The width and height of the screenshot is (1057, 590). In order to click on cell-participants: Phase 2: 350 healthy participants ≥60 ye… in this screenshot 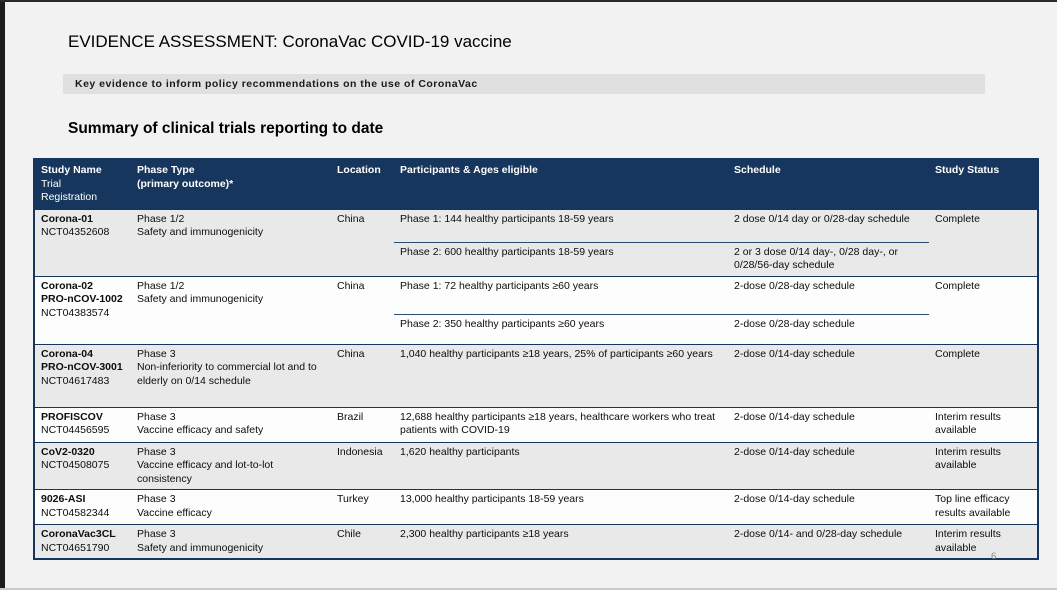, I will do `click(561, 329)`.